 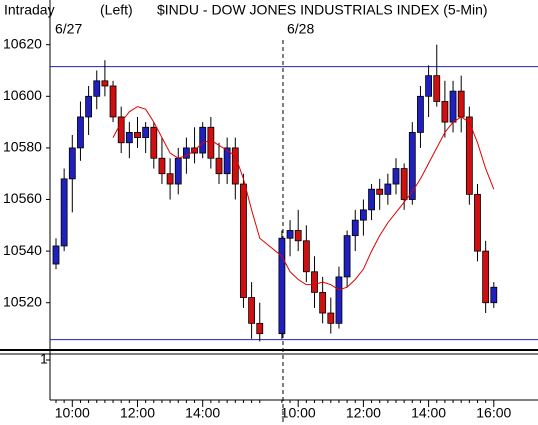 What do you see at coordinates (68, 29) in the screenshot?
I see `date-label: 6/27` at bounding box center [68, 29].